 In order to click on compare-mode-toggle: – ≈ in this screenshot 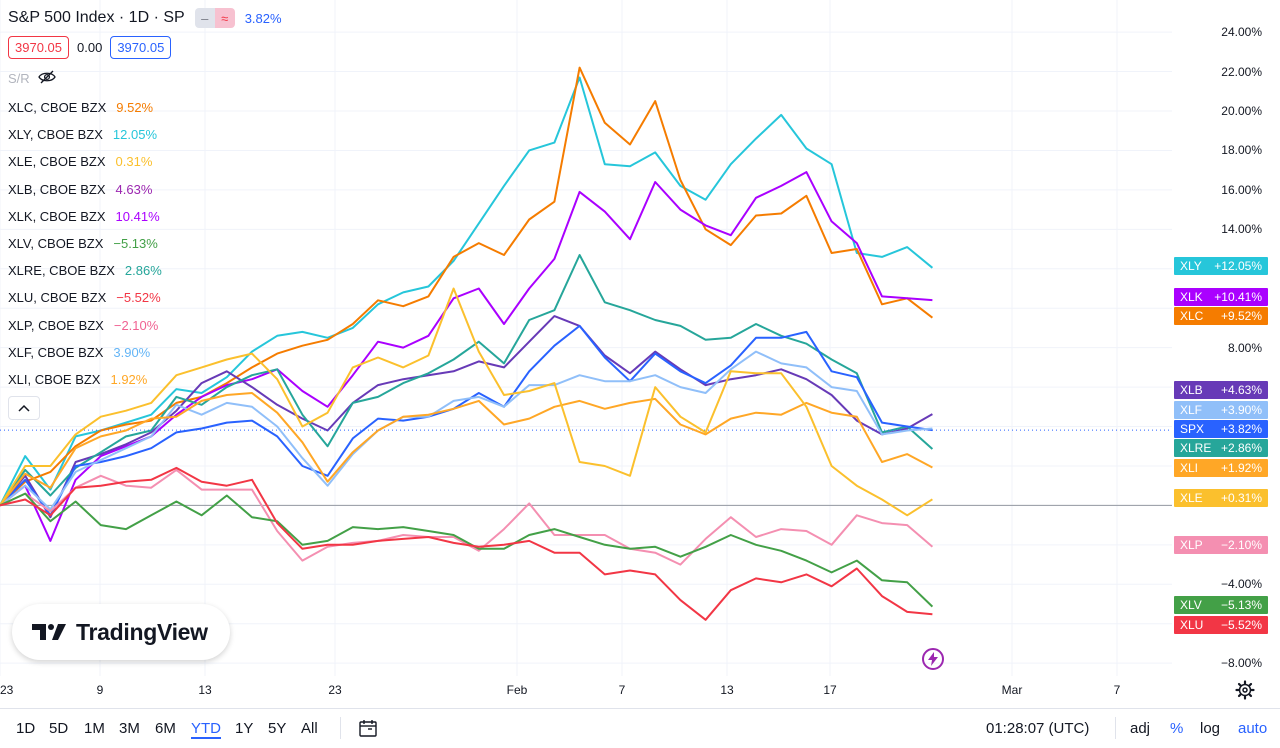, I will do `click(214, 18)`.